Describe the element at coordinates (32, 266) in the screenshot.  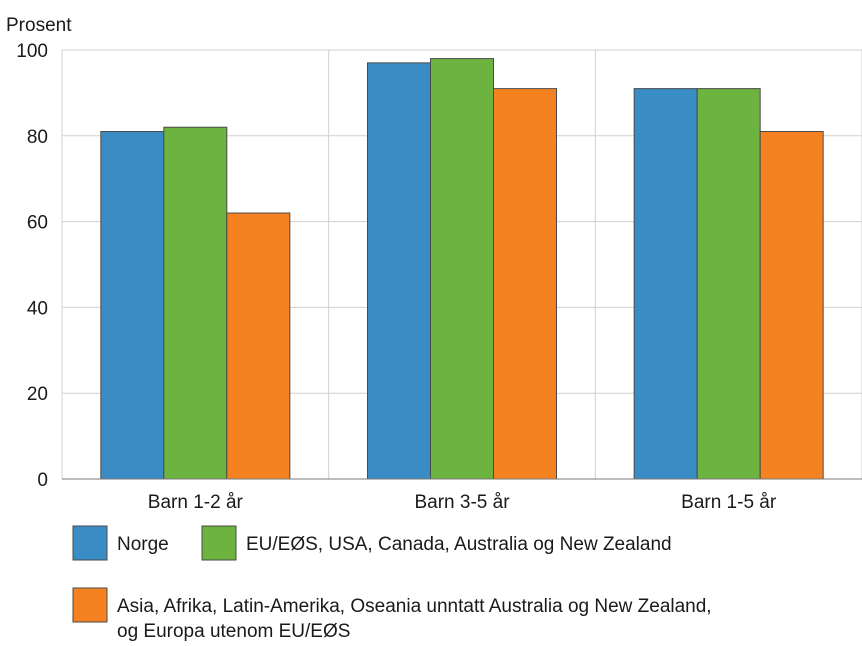
I see `y-tick-labels: 0 20 40 60 80 100` at that location.